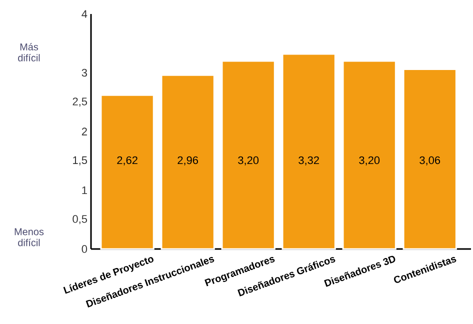 This screenshot has height=324, width=473. Describe the element at coordinates (84, 132) in the screenshot. I see `y-tick-label: 2` at that location.